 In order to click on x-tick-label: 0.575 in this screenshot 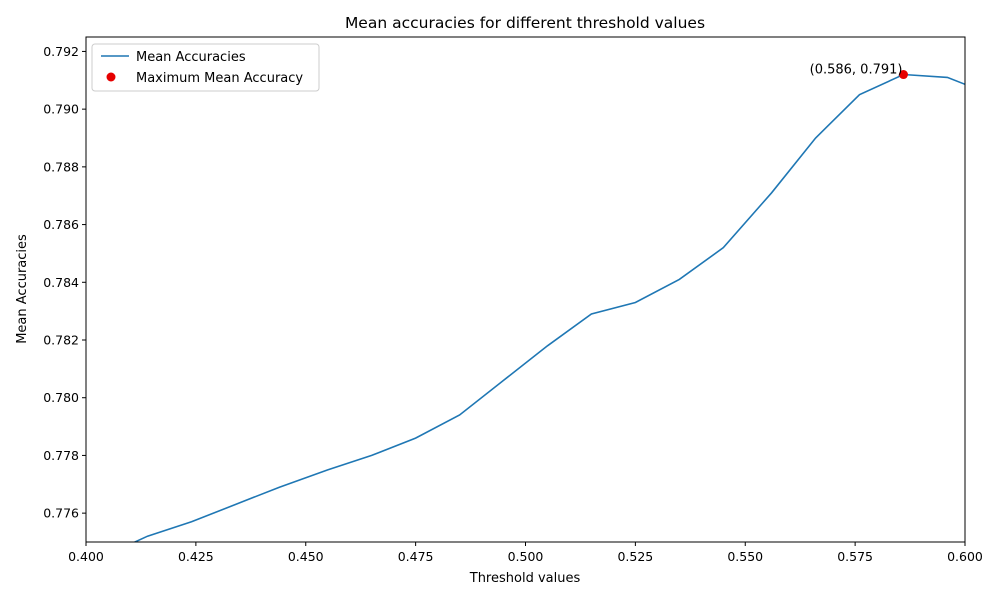, I will do `click(855, 556)`.